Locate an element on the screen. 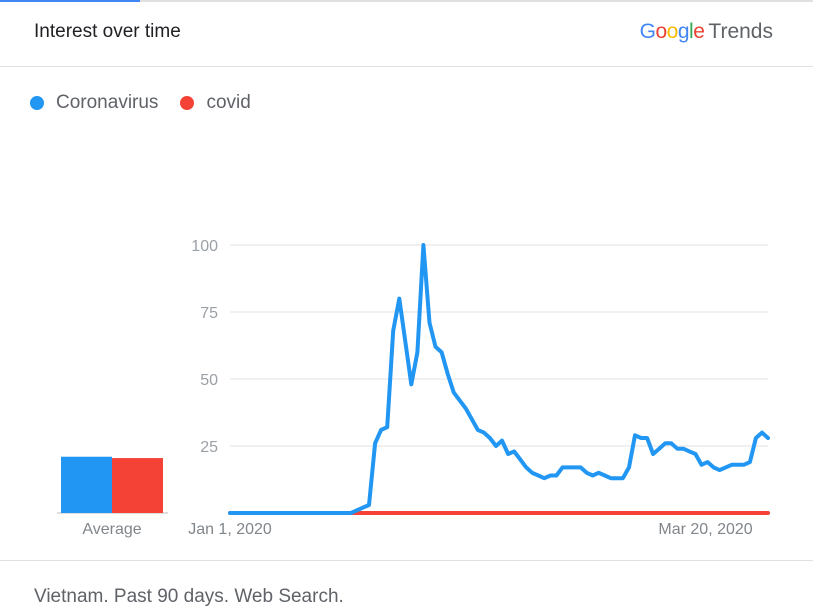 This screenshot has width=813, height=614. legend-dot-coronavirus is located at coordinates (37, 103).